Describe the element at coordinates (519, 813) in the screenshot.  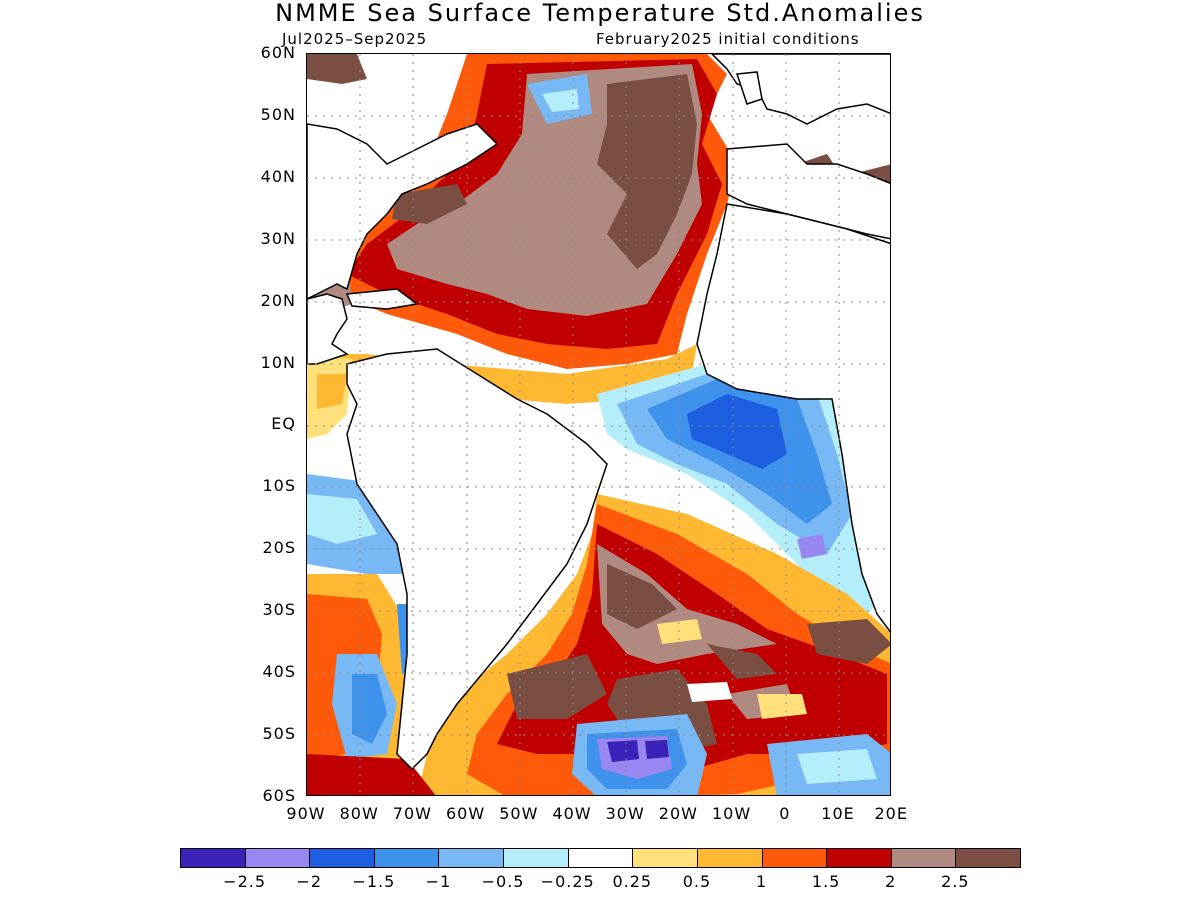
I see `longitude-label: 50W` at that location.